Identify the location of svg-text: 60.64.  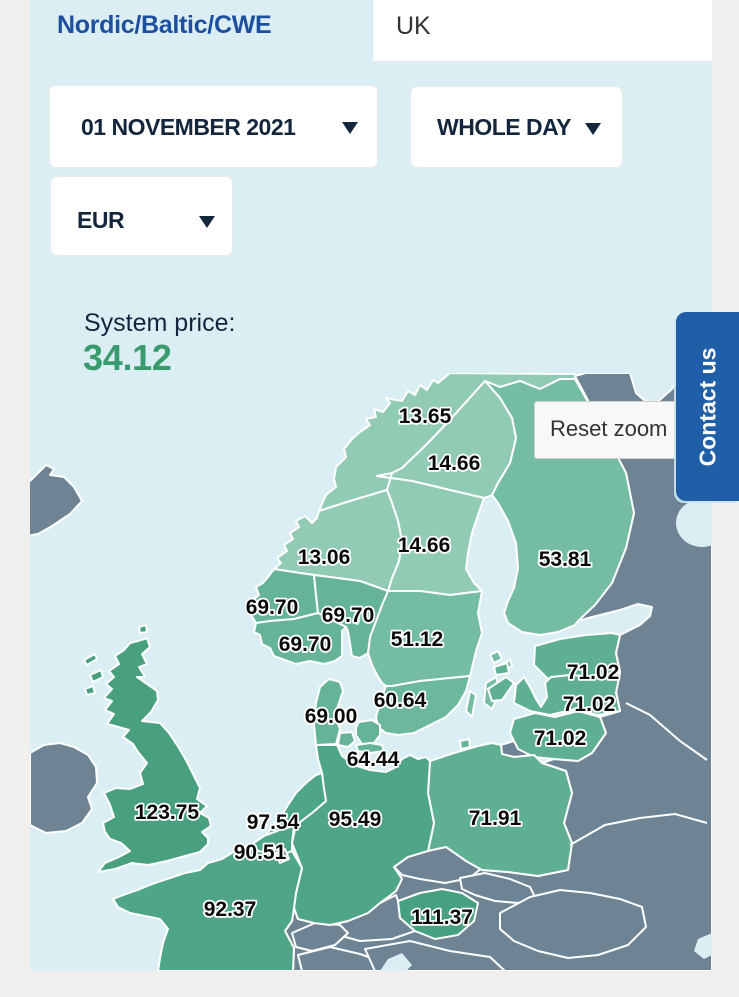
(400, 700).